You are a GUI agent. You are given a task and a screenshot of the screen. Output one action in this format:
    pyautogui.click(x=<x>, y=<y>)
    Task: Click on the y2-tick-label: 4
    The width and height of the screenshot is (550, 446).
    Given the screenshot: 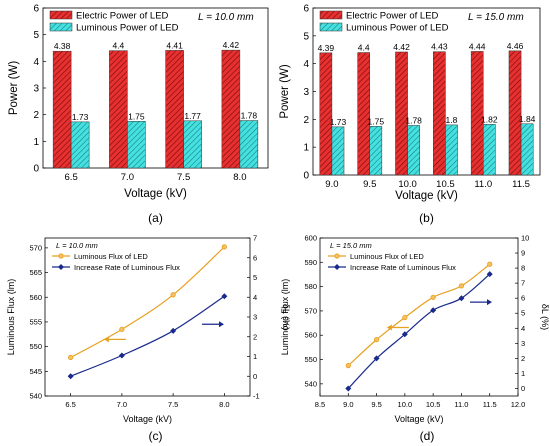 What is the action you would take?
    pyautogui.click(x=255, y=297)
    